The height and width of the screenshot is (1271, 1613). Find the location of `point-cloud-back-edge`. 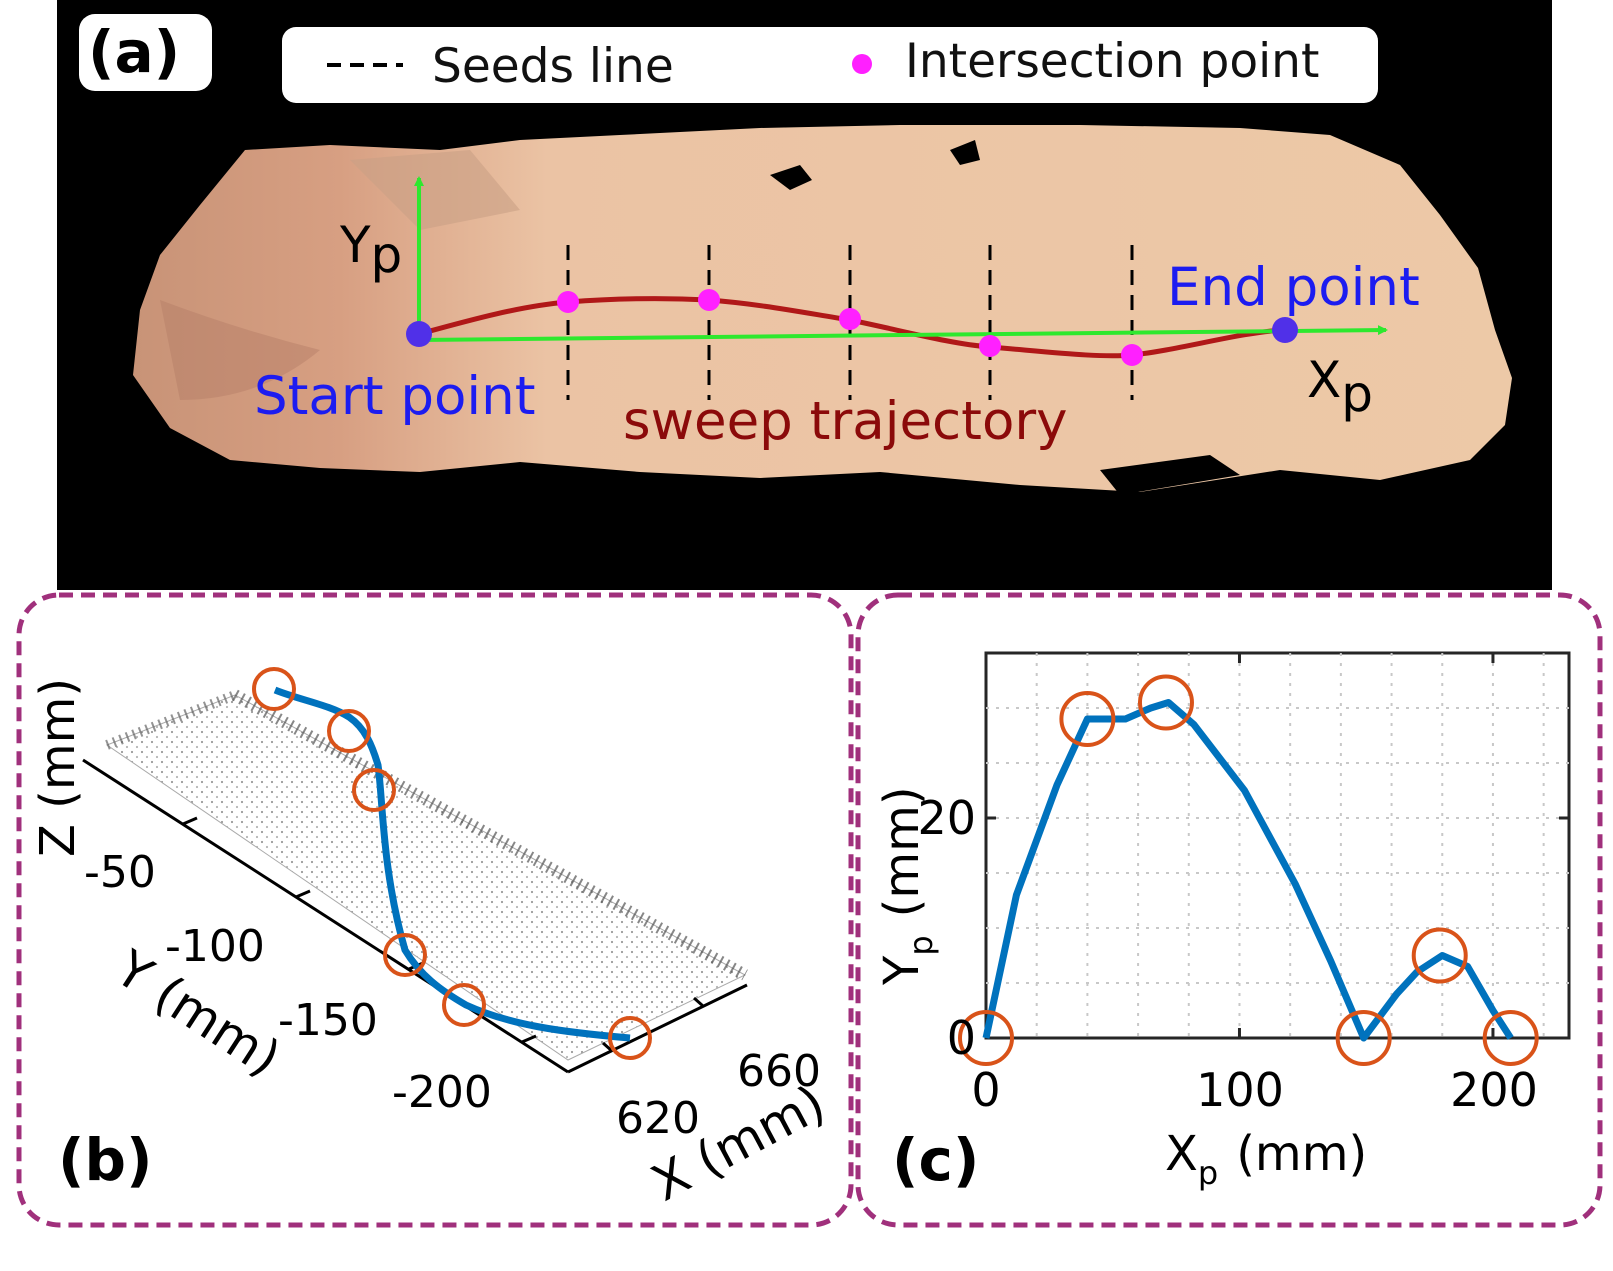

point-cloud-back-edge is located at coordinates (490, 835).